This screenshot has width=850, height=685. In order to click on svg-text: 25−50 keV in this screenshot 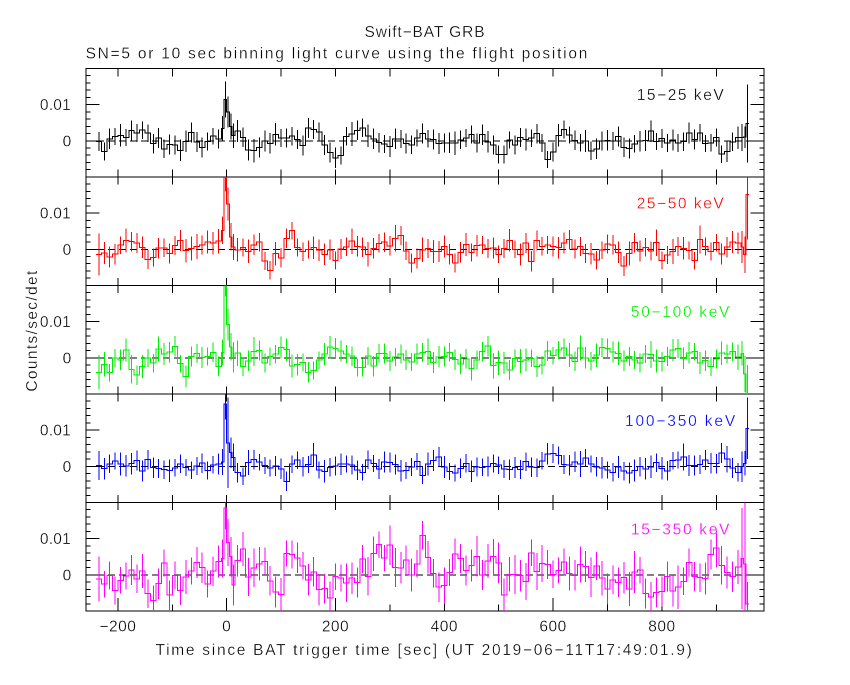, I will do `click(681, 204)`.